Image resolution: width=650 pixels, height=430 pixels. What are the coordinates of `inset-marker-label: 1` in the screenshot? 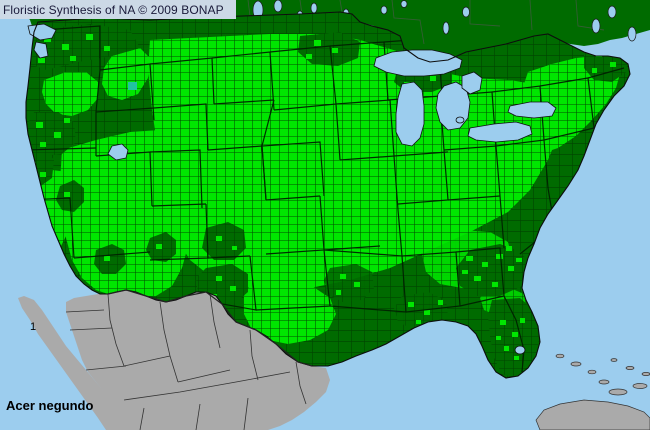 It's located at (33, 327).